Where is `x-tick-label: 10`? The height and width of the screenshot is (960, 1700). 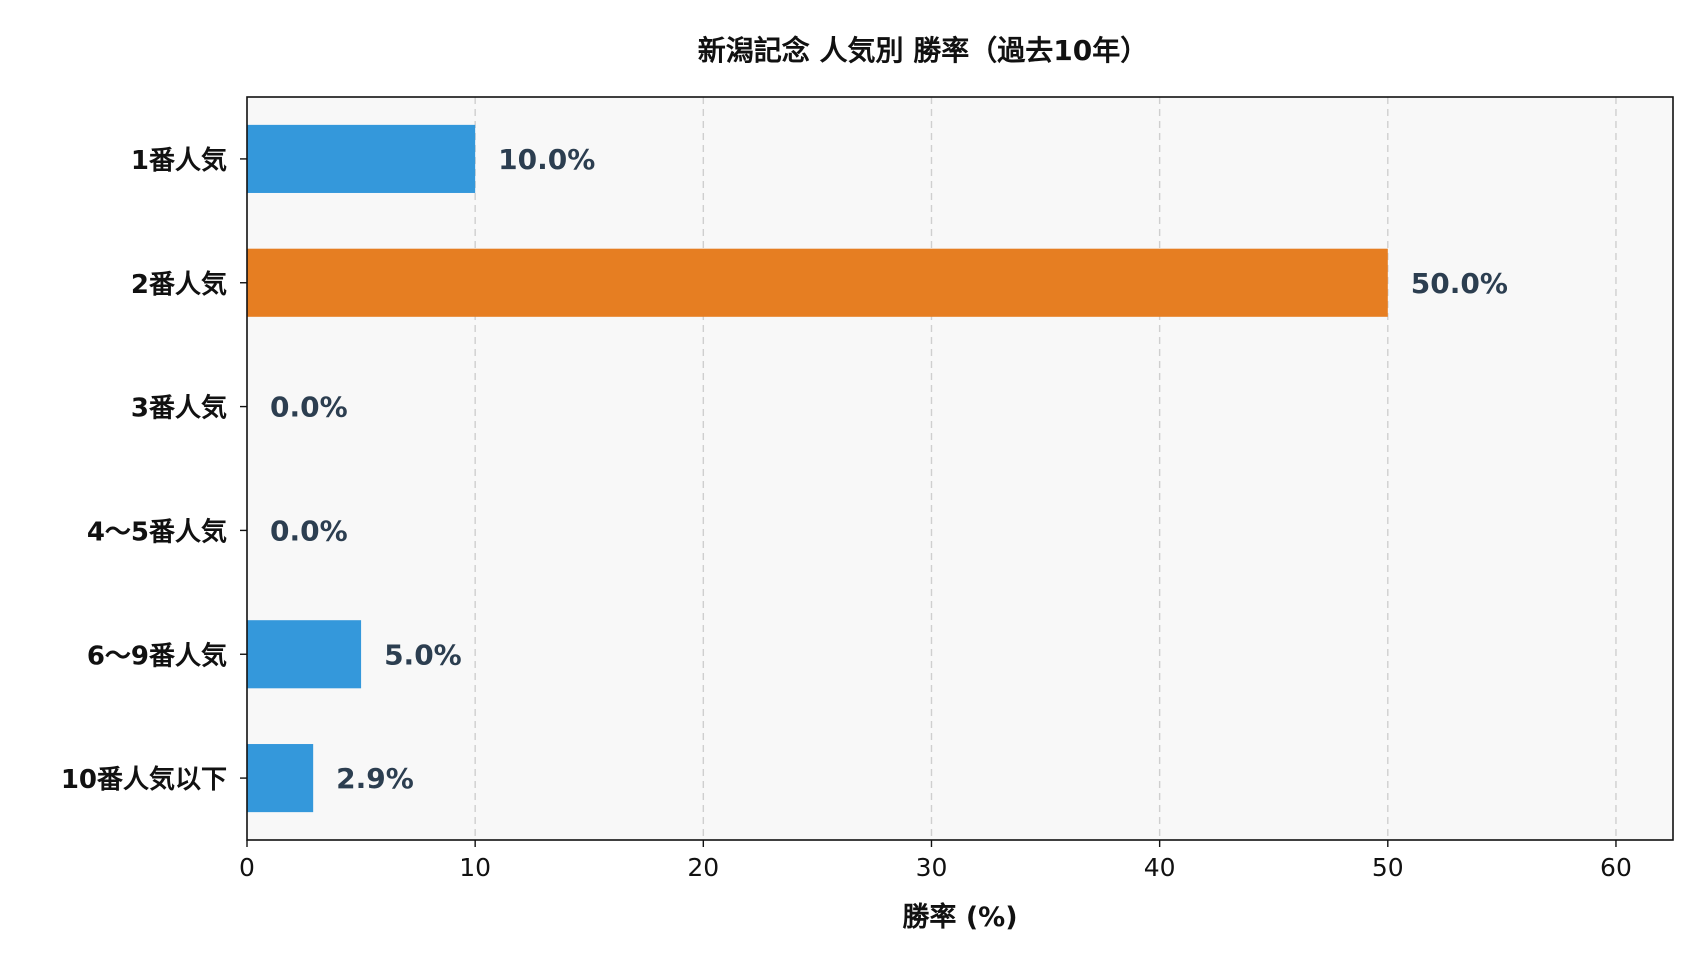
x-tick-label: 10 is located at coordinates (475, 867).